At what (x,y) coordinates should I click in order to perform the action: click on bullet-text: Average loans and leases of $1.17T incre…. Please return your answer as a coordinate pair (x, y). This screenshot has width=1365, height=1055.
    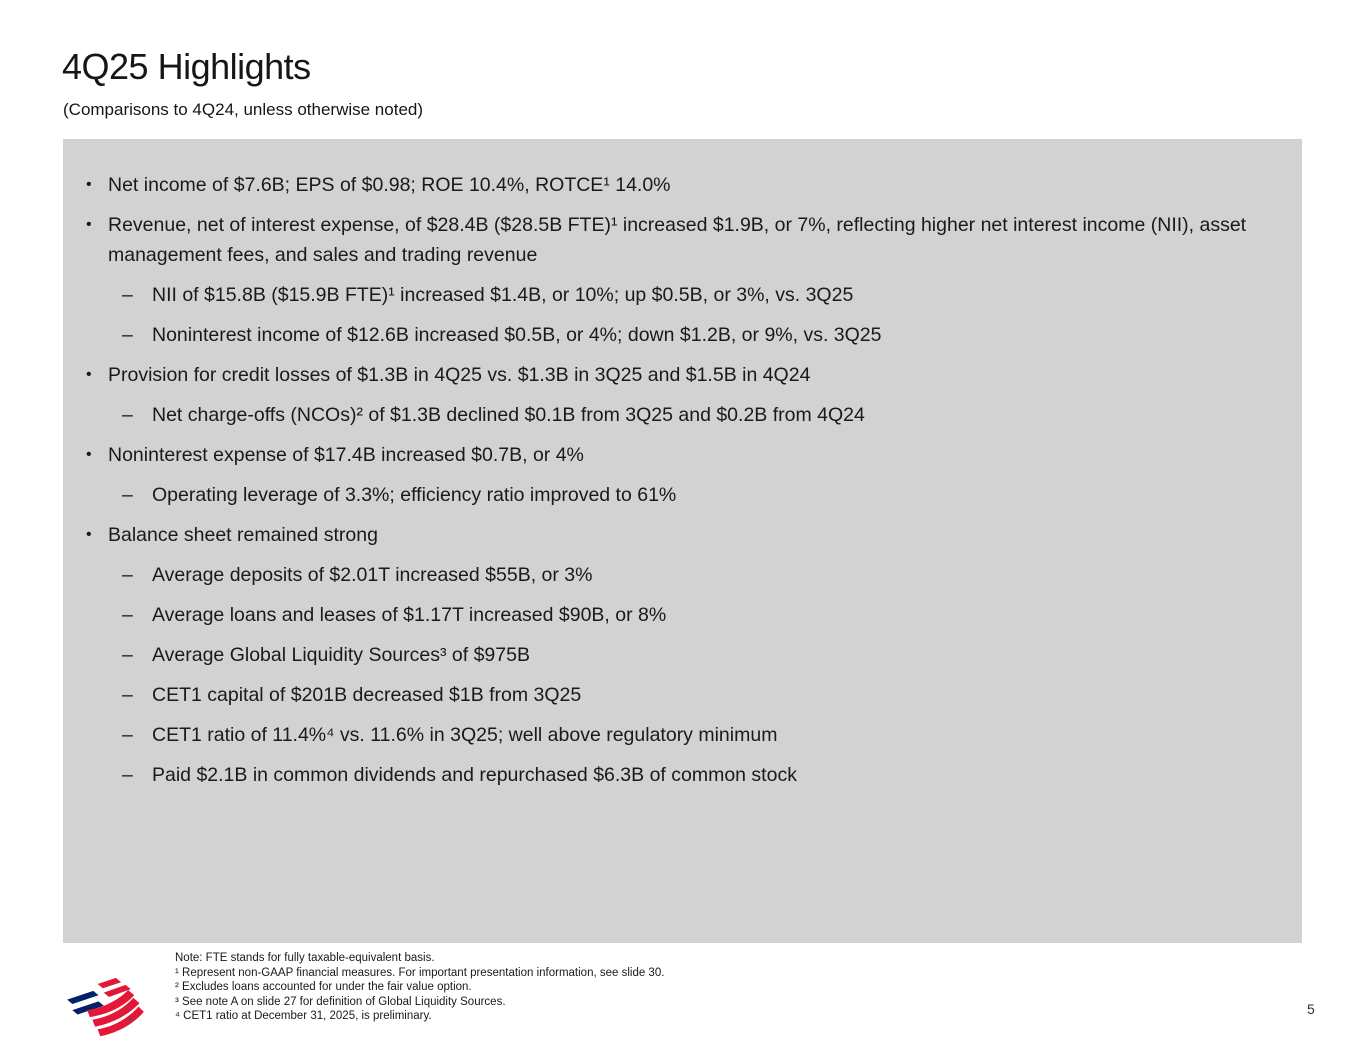
    Looking at the image, I should click on (409, 615).